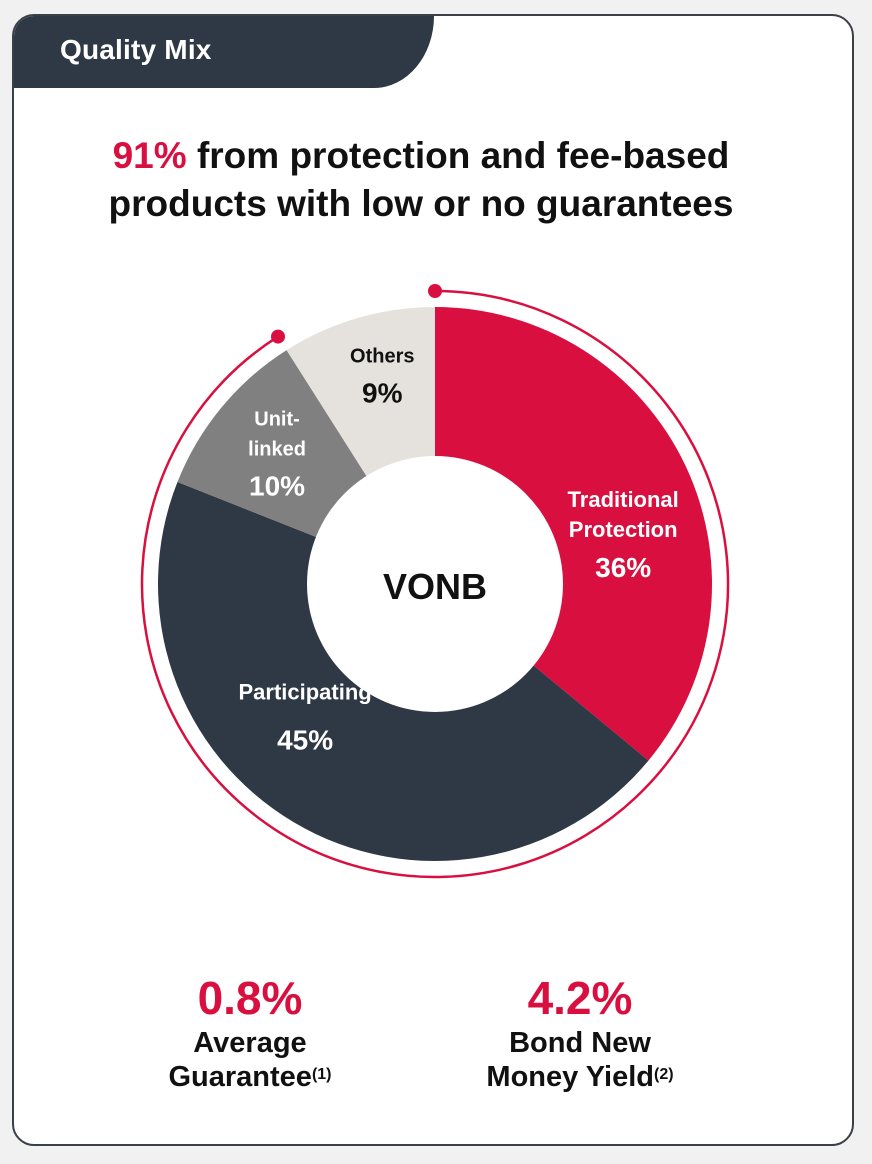 This screenshot has height=1164, width=872. I want to click on average-guarantee-label-line2: Guarantee, so click(240, 1077).